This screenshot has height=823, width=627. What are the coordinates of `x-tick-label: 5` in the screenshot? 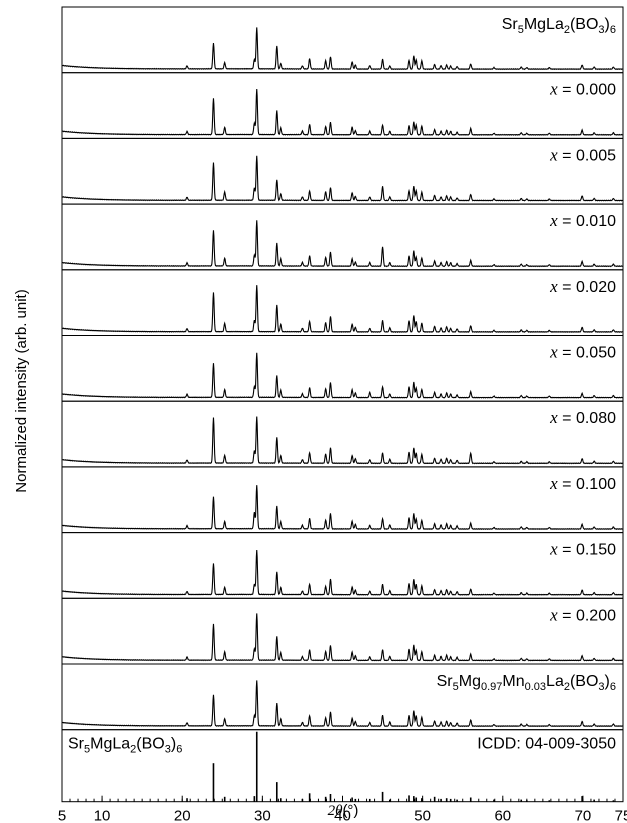 It's located at (62, 815).